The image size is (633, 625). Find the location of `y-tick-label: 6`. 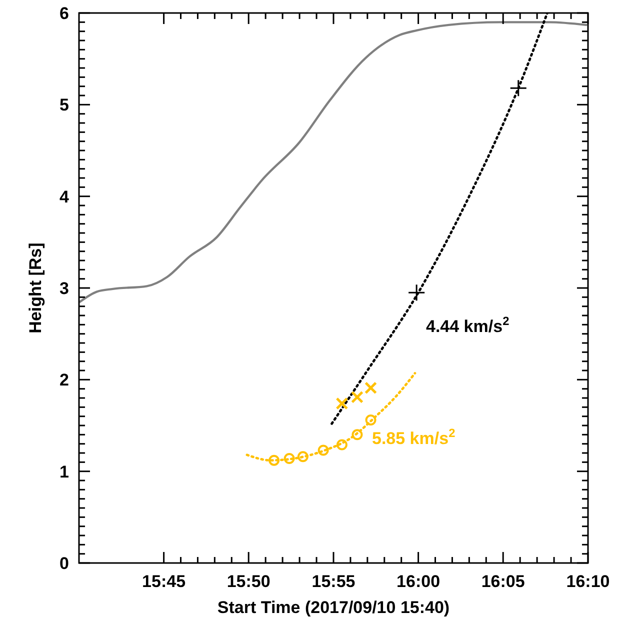

y-tick-label: 6 is located at coordinates (64, 13).